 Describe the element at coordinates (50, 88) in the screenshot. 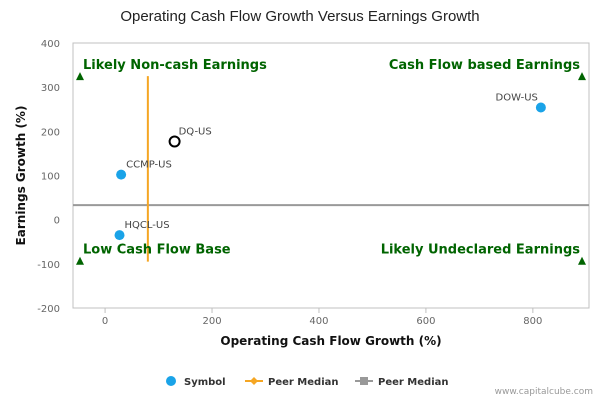

I see `y-tick-label: 300` at that location.